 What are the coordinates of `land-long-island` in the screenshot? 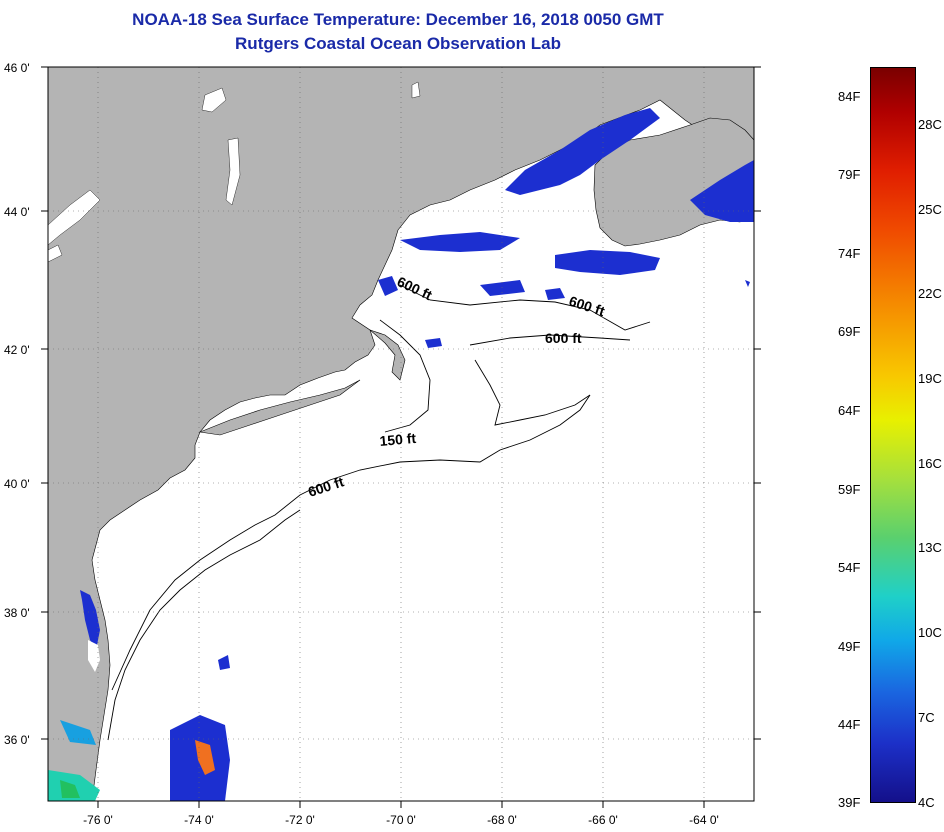 It's located at (279, 407).